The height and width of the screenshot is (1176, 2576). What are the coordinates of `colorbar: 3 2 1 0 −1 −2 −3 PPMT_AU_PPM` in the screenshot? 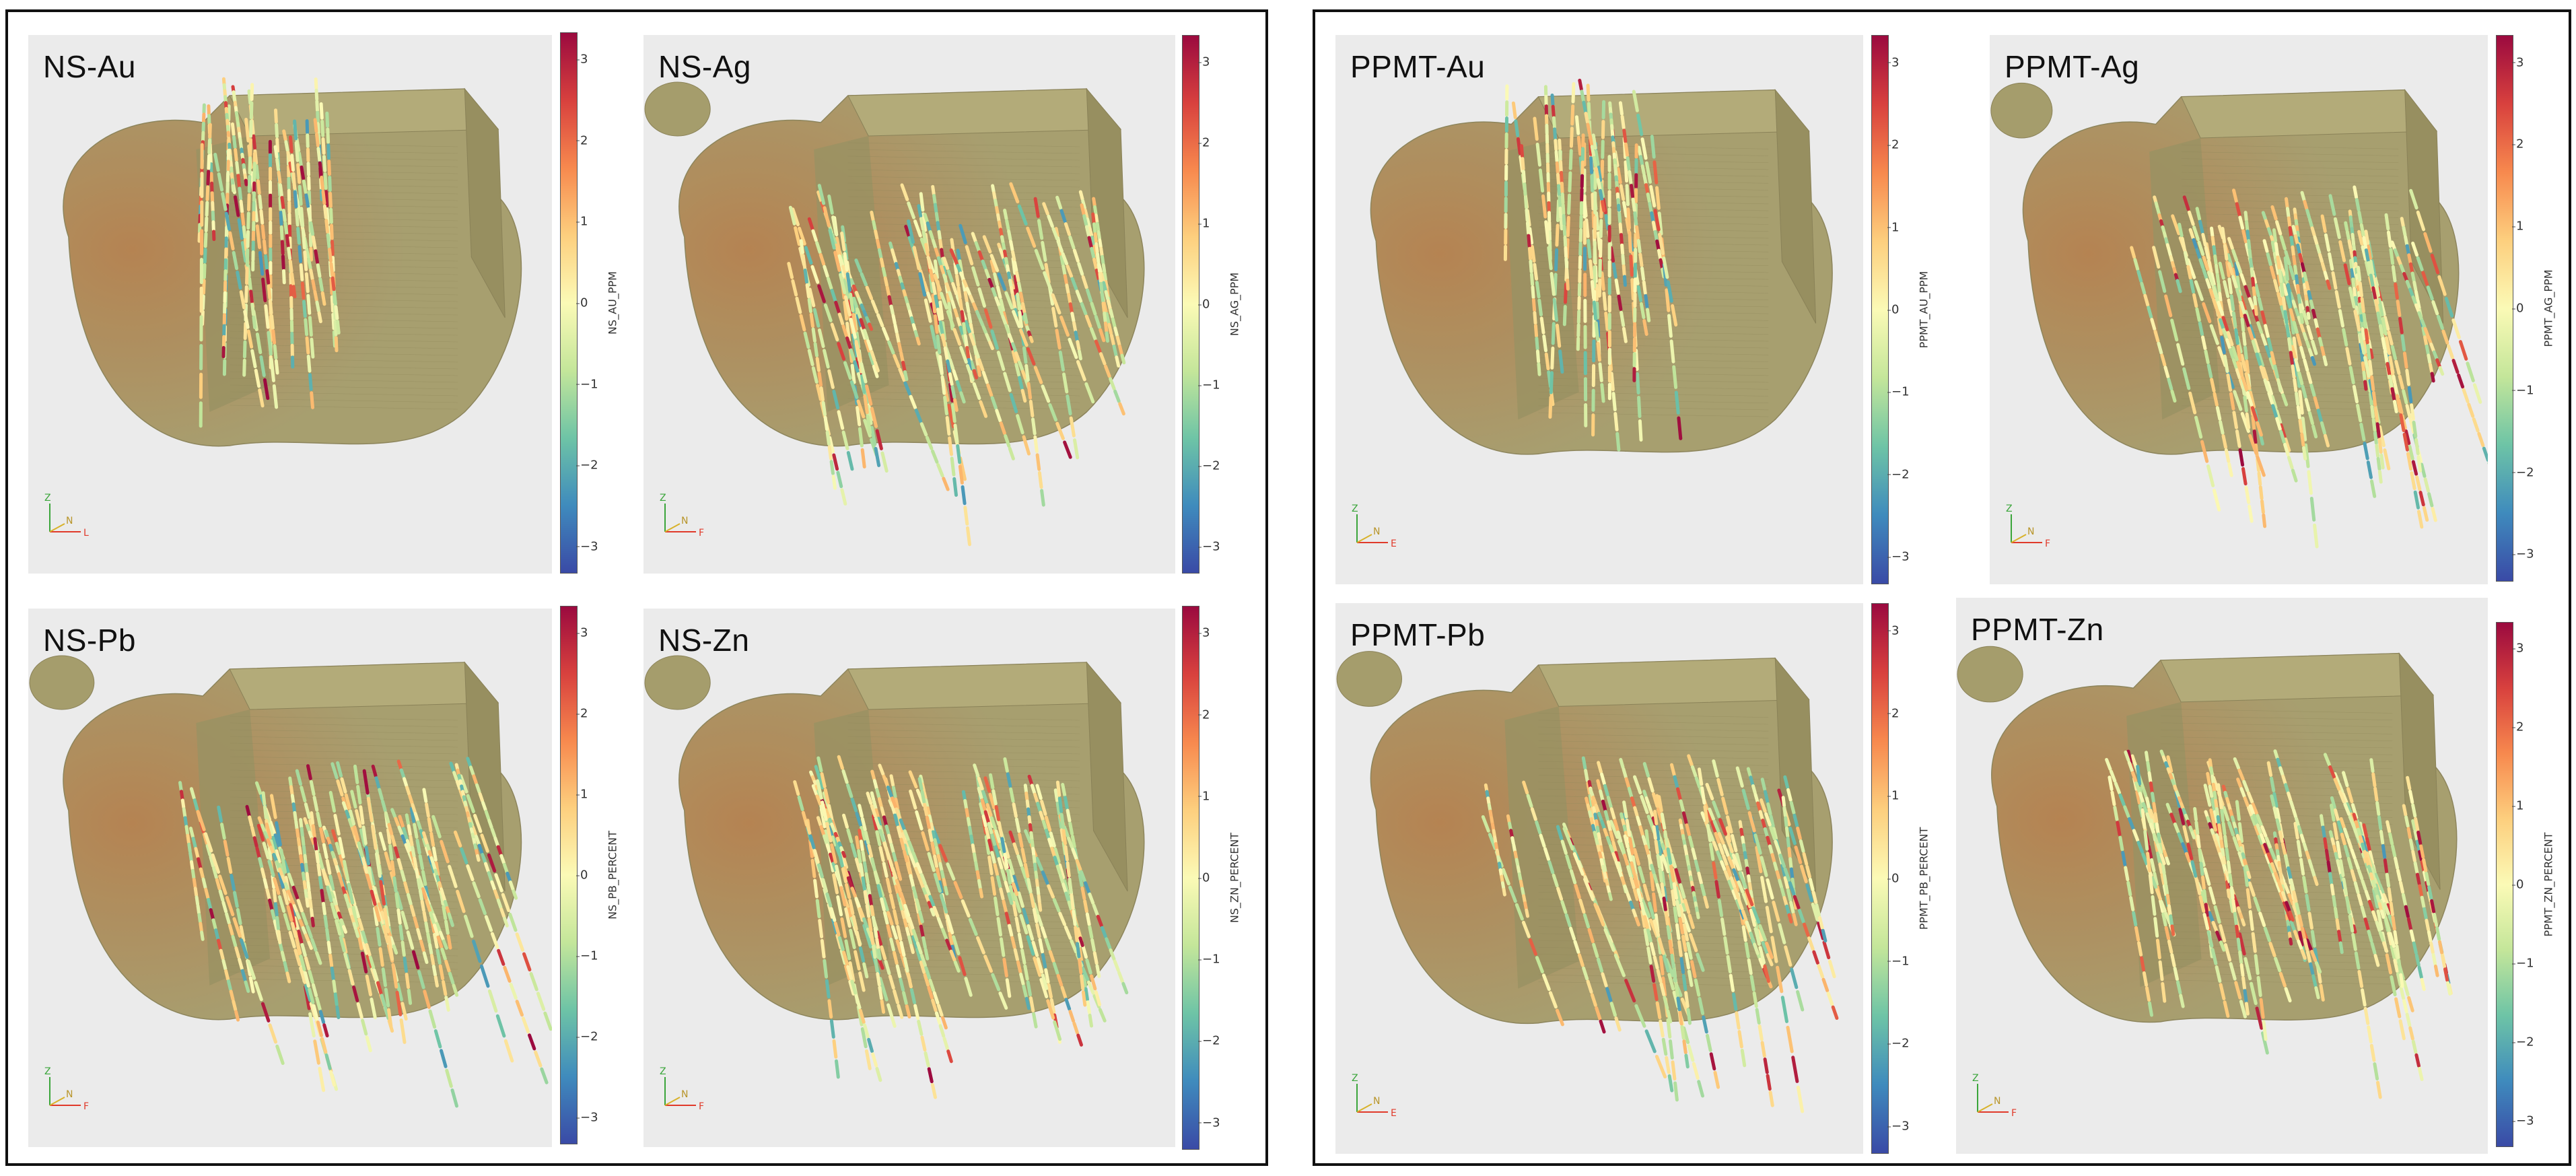 It's located at (1908, 309).